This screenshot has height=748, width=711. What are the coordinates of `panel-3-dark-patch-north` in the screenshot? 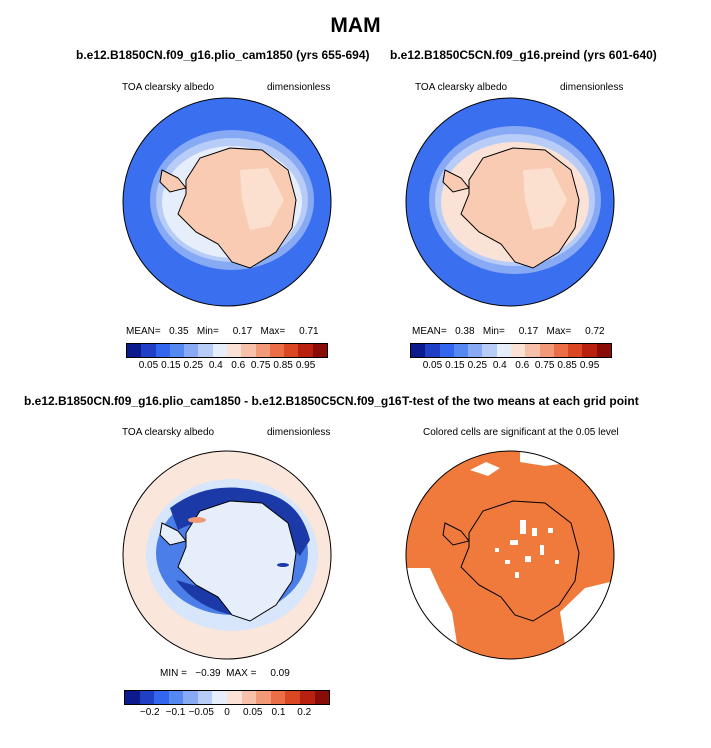 It's located at (240, 521).